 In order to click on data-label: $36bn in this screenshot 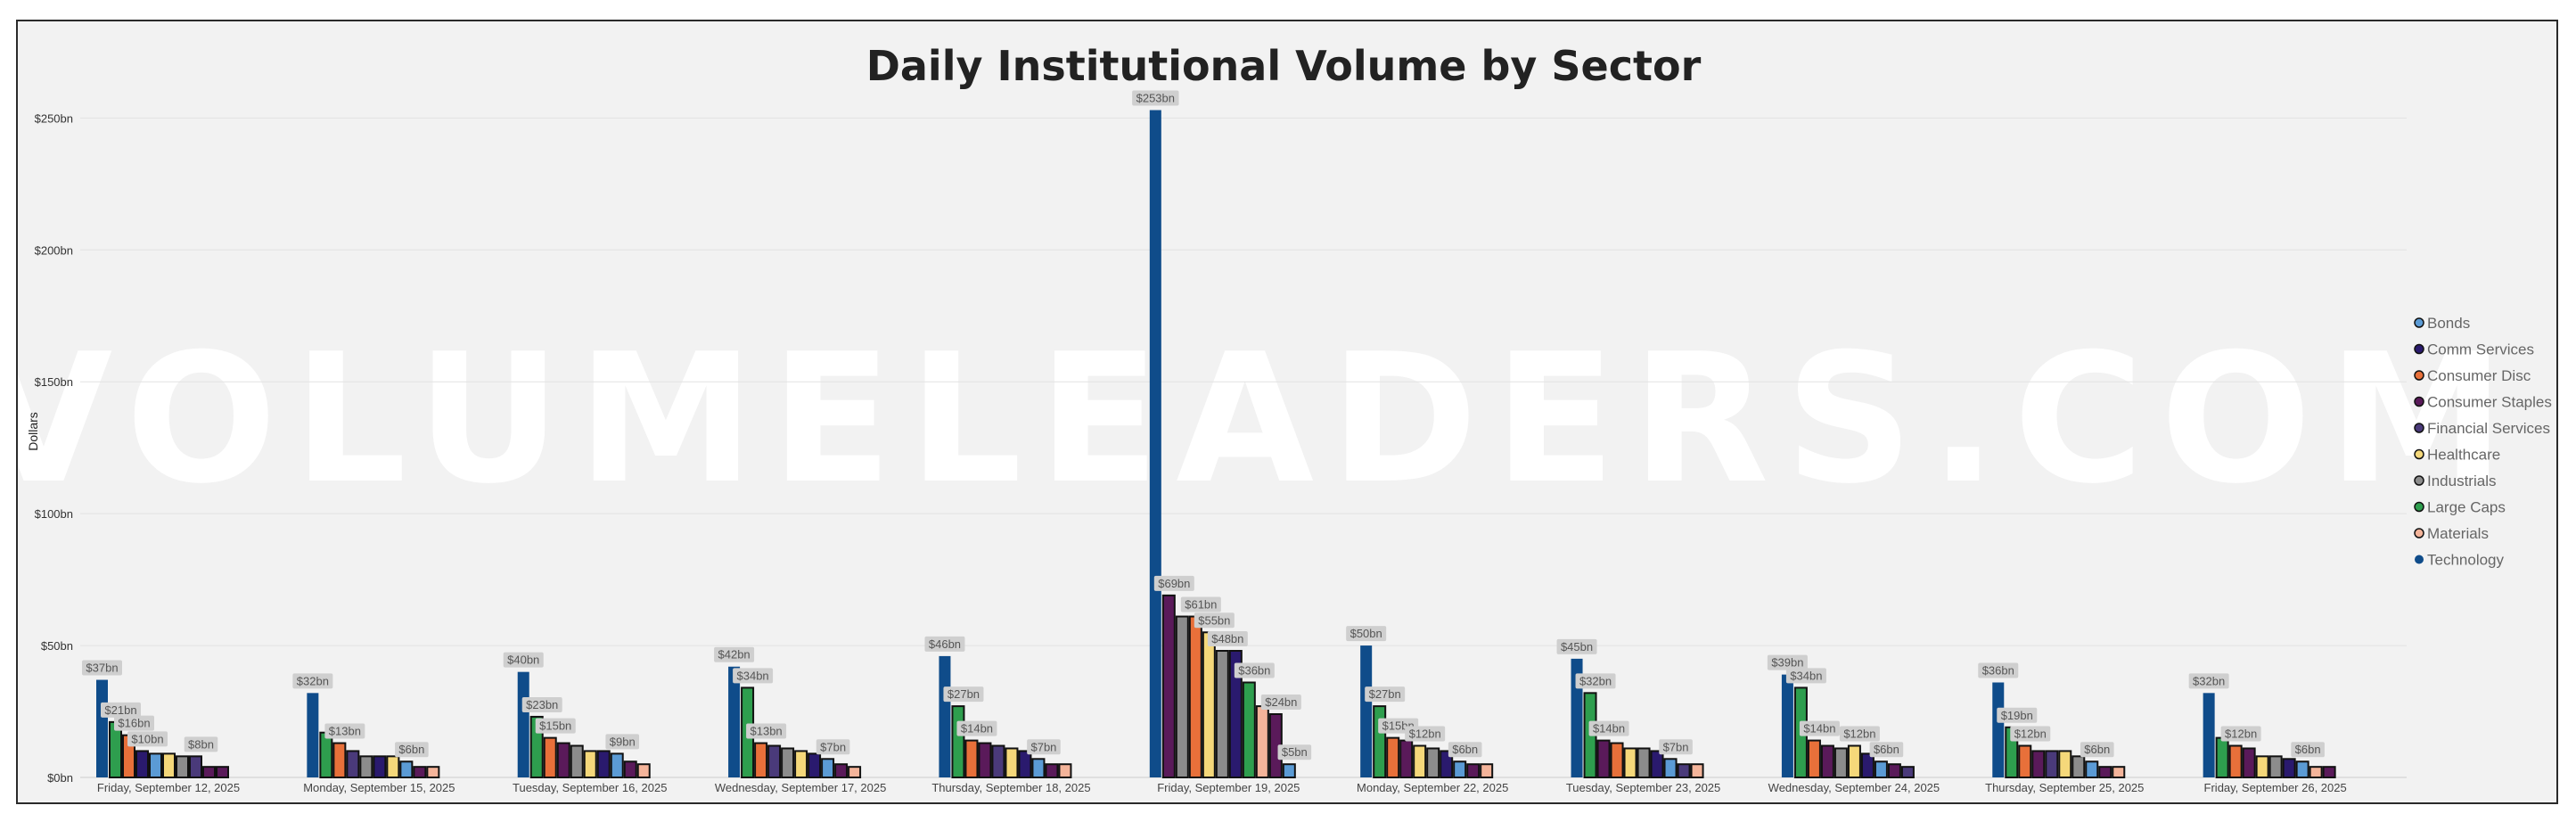, I will do `click(1255, 670)`.